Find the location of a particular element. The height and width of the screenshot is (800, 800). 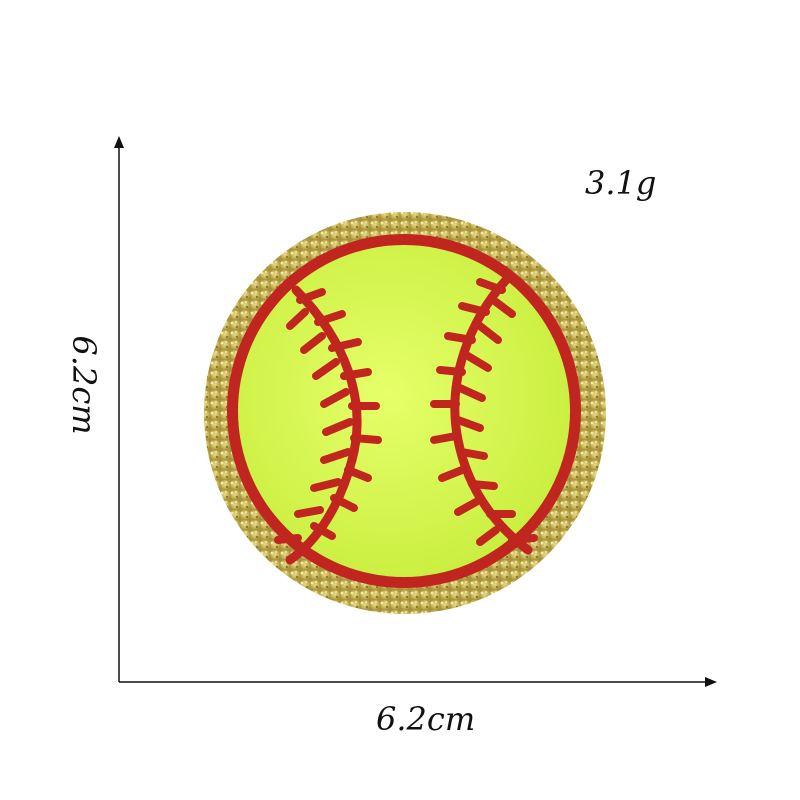

right-seam-line is located at coordinates (491, 415).